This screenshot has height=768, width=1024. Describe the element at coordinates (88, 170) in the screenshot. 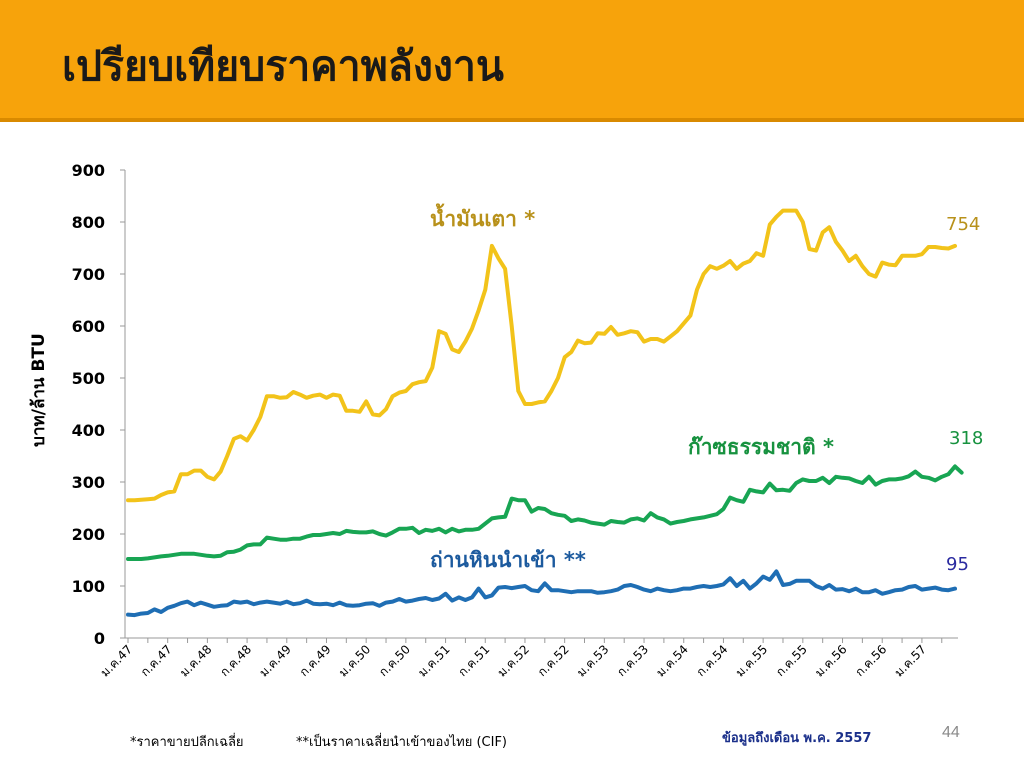

I see `y-tick-label: 900` at that location.